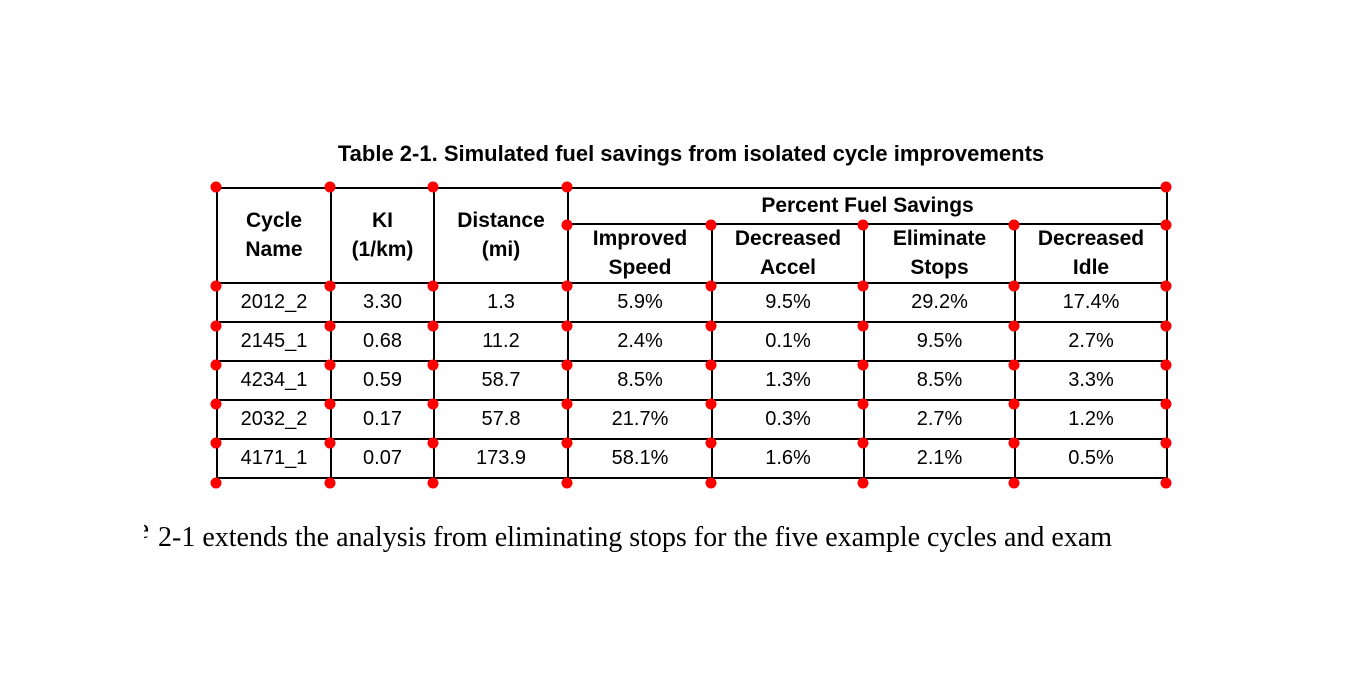 Image resolution: width=1366 pixels, height=674 pixels. I want to click on cell-eliminate-stops: 2.1%, so click(939, 458).